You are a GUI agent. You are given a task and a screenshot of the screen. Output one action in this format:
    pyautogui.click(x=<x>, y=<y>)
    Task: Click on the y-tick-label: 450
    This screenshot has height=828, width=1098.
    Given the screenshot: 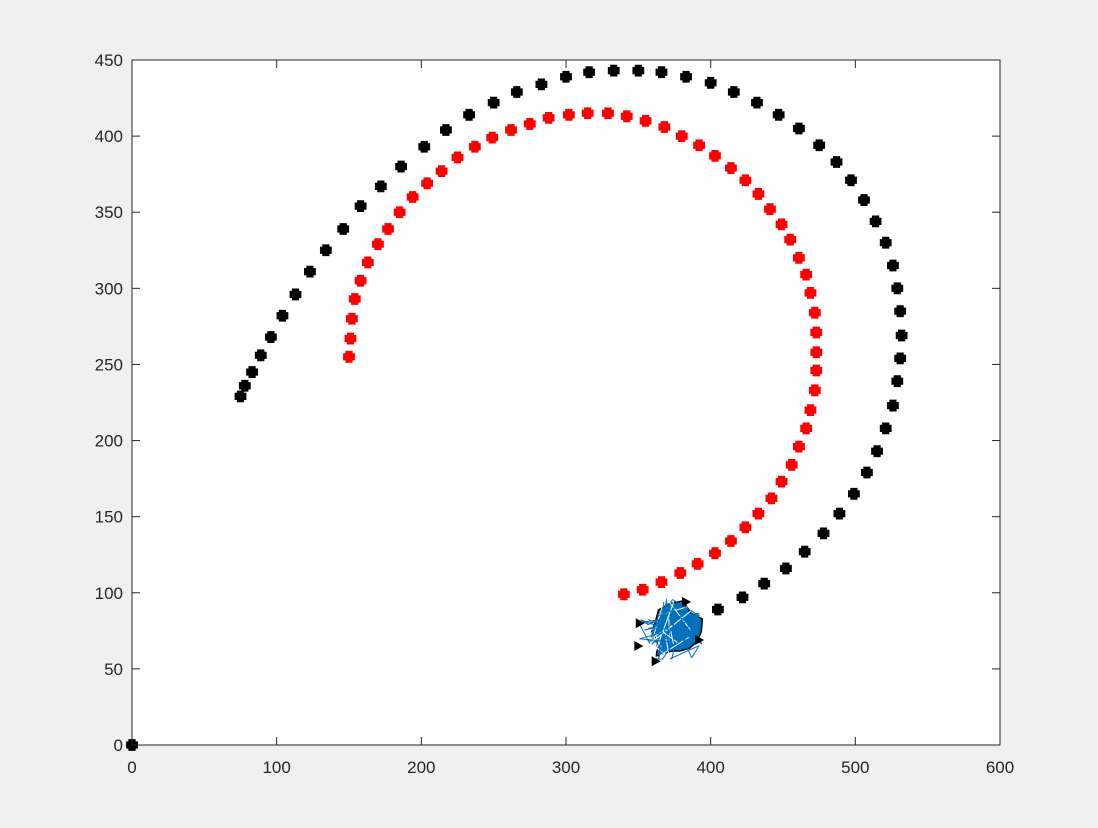 What is the action you would take?
    pyautogui.click(x=109, y=60)
    